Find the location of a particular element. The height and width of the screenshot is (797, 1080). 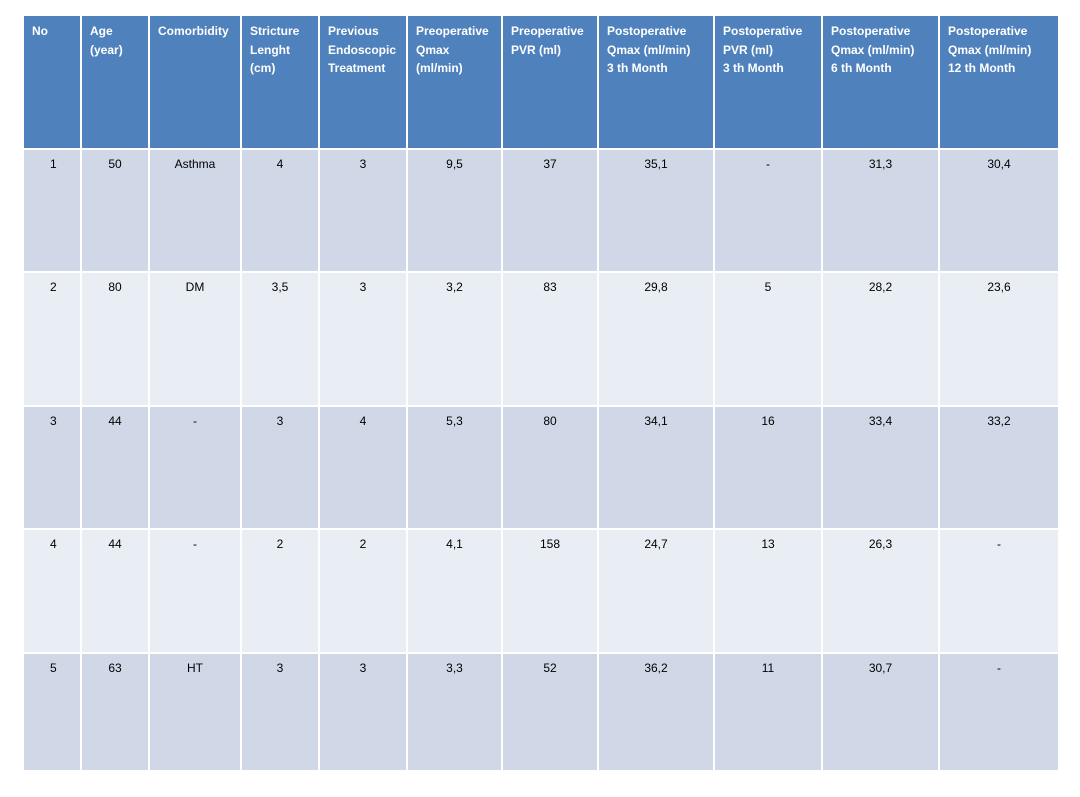

table-cell: 4,1 is located at coordinates (454, 591).